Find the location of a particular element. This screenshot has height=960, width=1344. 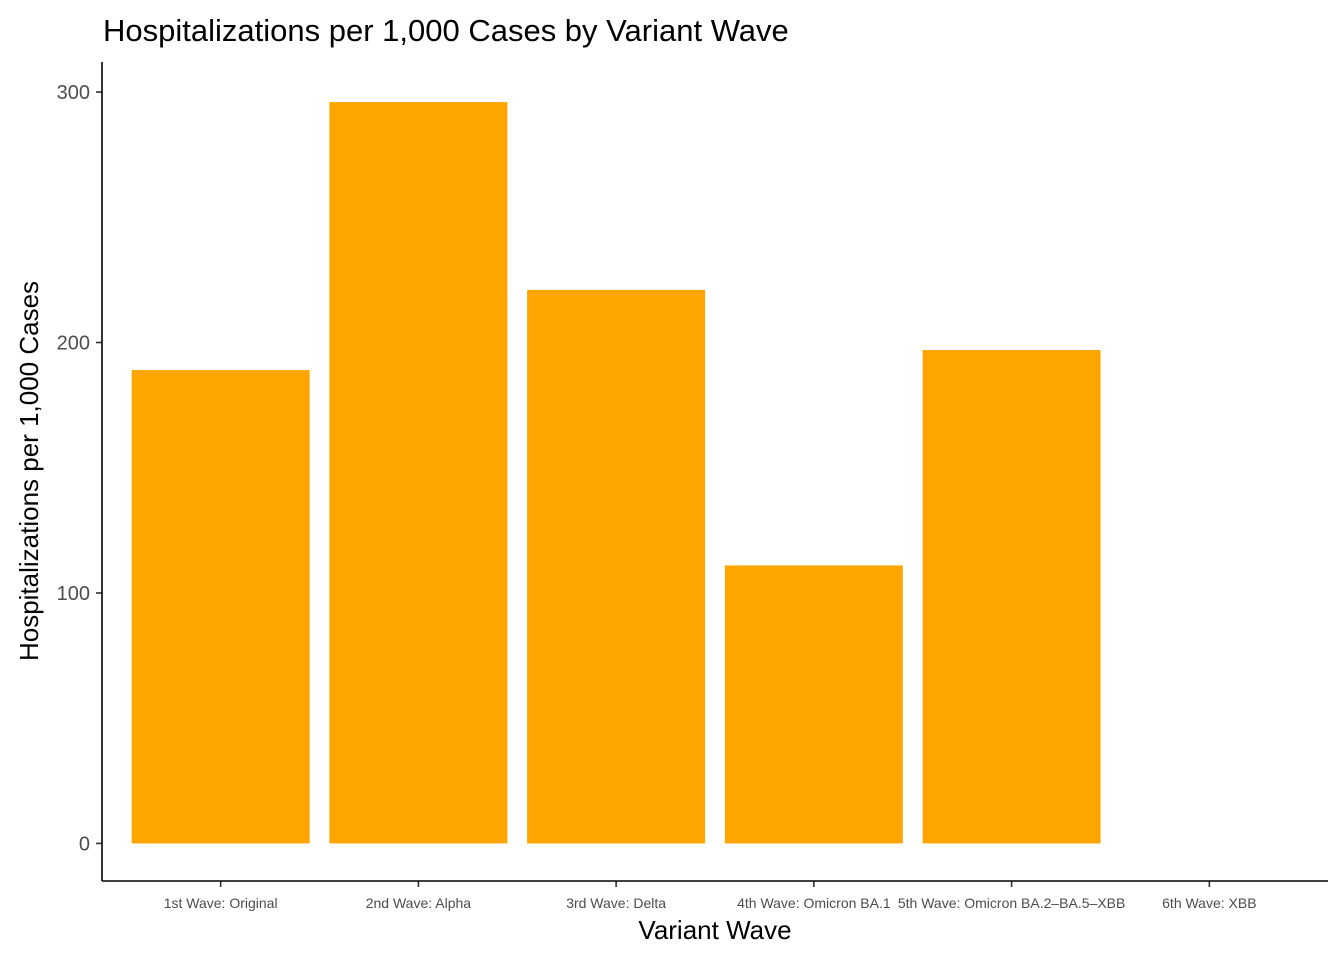

y-tick-label: 200 is located at coordinates (73, 344).